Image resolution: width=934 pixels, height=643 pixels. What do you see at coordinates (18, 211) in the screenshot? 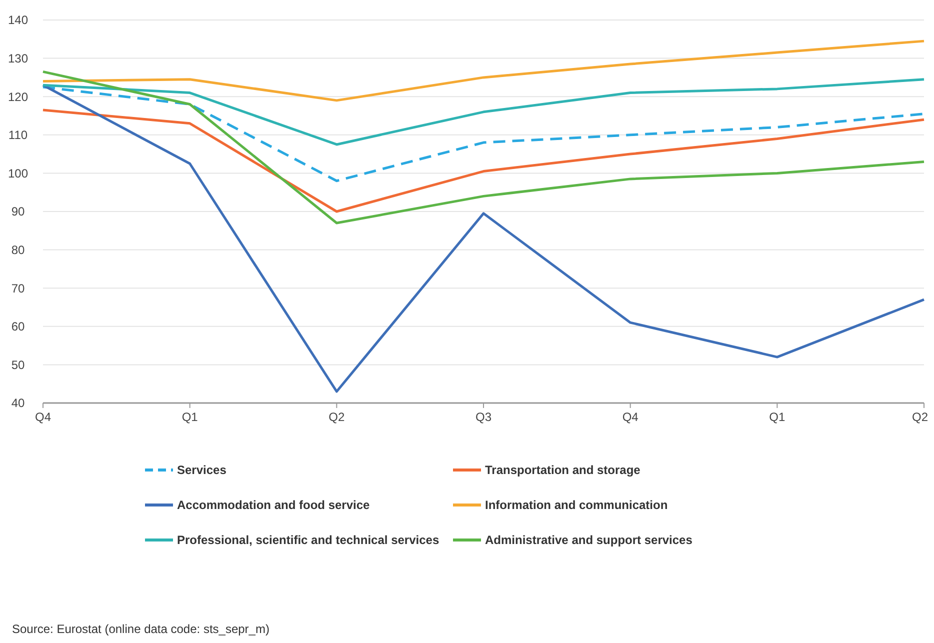
I see `y-tick-label: 90` at bounding box center [18, 211].